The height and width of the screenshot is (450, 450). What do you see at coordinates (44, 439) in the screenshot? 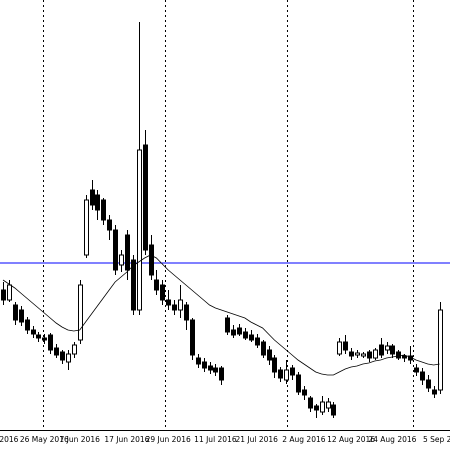
I see `x-tick-label: 26 May 2016` at bounding box center [44, 439].